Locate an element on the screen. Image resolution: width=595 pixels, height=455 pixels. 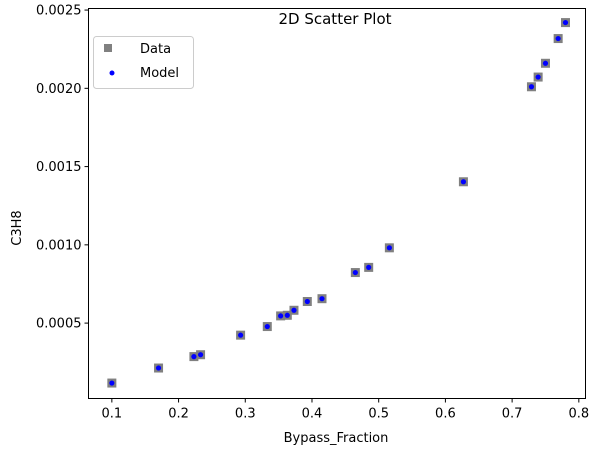
y-axis-ticks: 0.0005 0.0010 0.0015 0.0020 0.0025 is located at coordinates (62, 168).